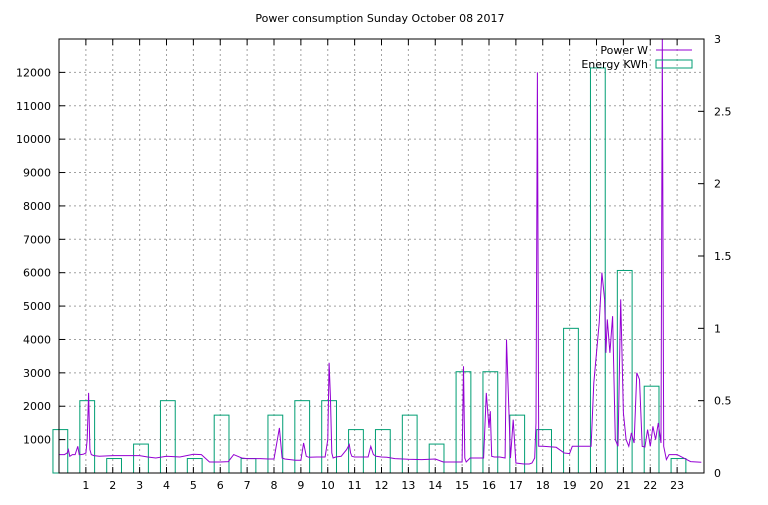 The height and width of the screenshot is (505, 768). What do you see at coordinates (33, 139) in the screenshot?
I see `y-tick-label: 10000` at bounding box center [33, 139].